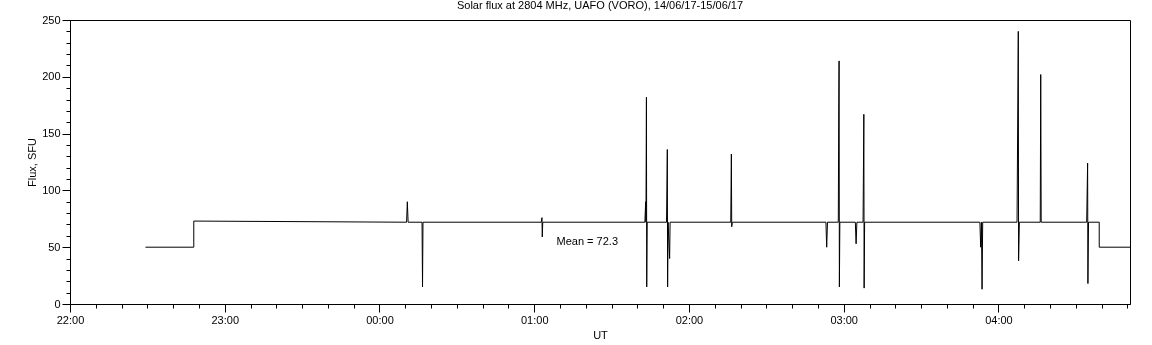  What do you see at coordinates (51, 189) in the screenshot?
I see `y-tick-label: 100` at bounding box center [51, 189].